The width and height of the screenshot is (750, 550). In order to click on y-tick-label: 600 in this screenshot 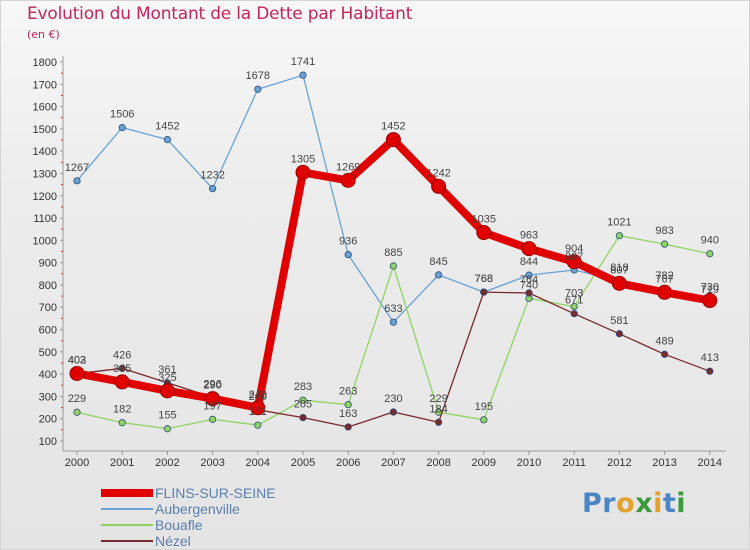, I will do `click(48, 331)`.